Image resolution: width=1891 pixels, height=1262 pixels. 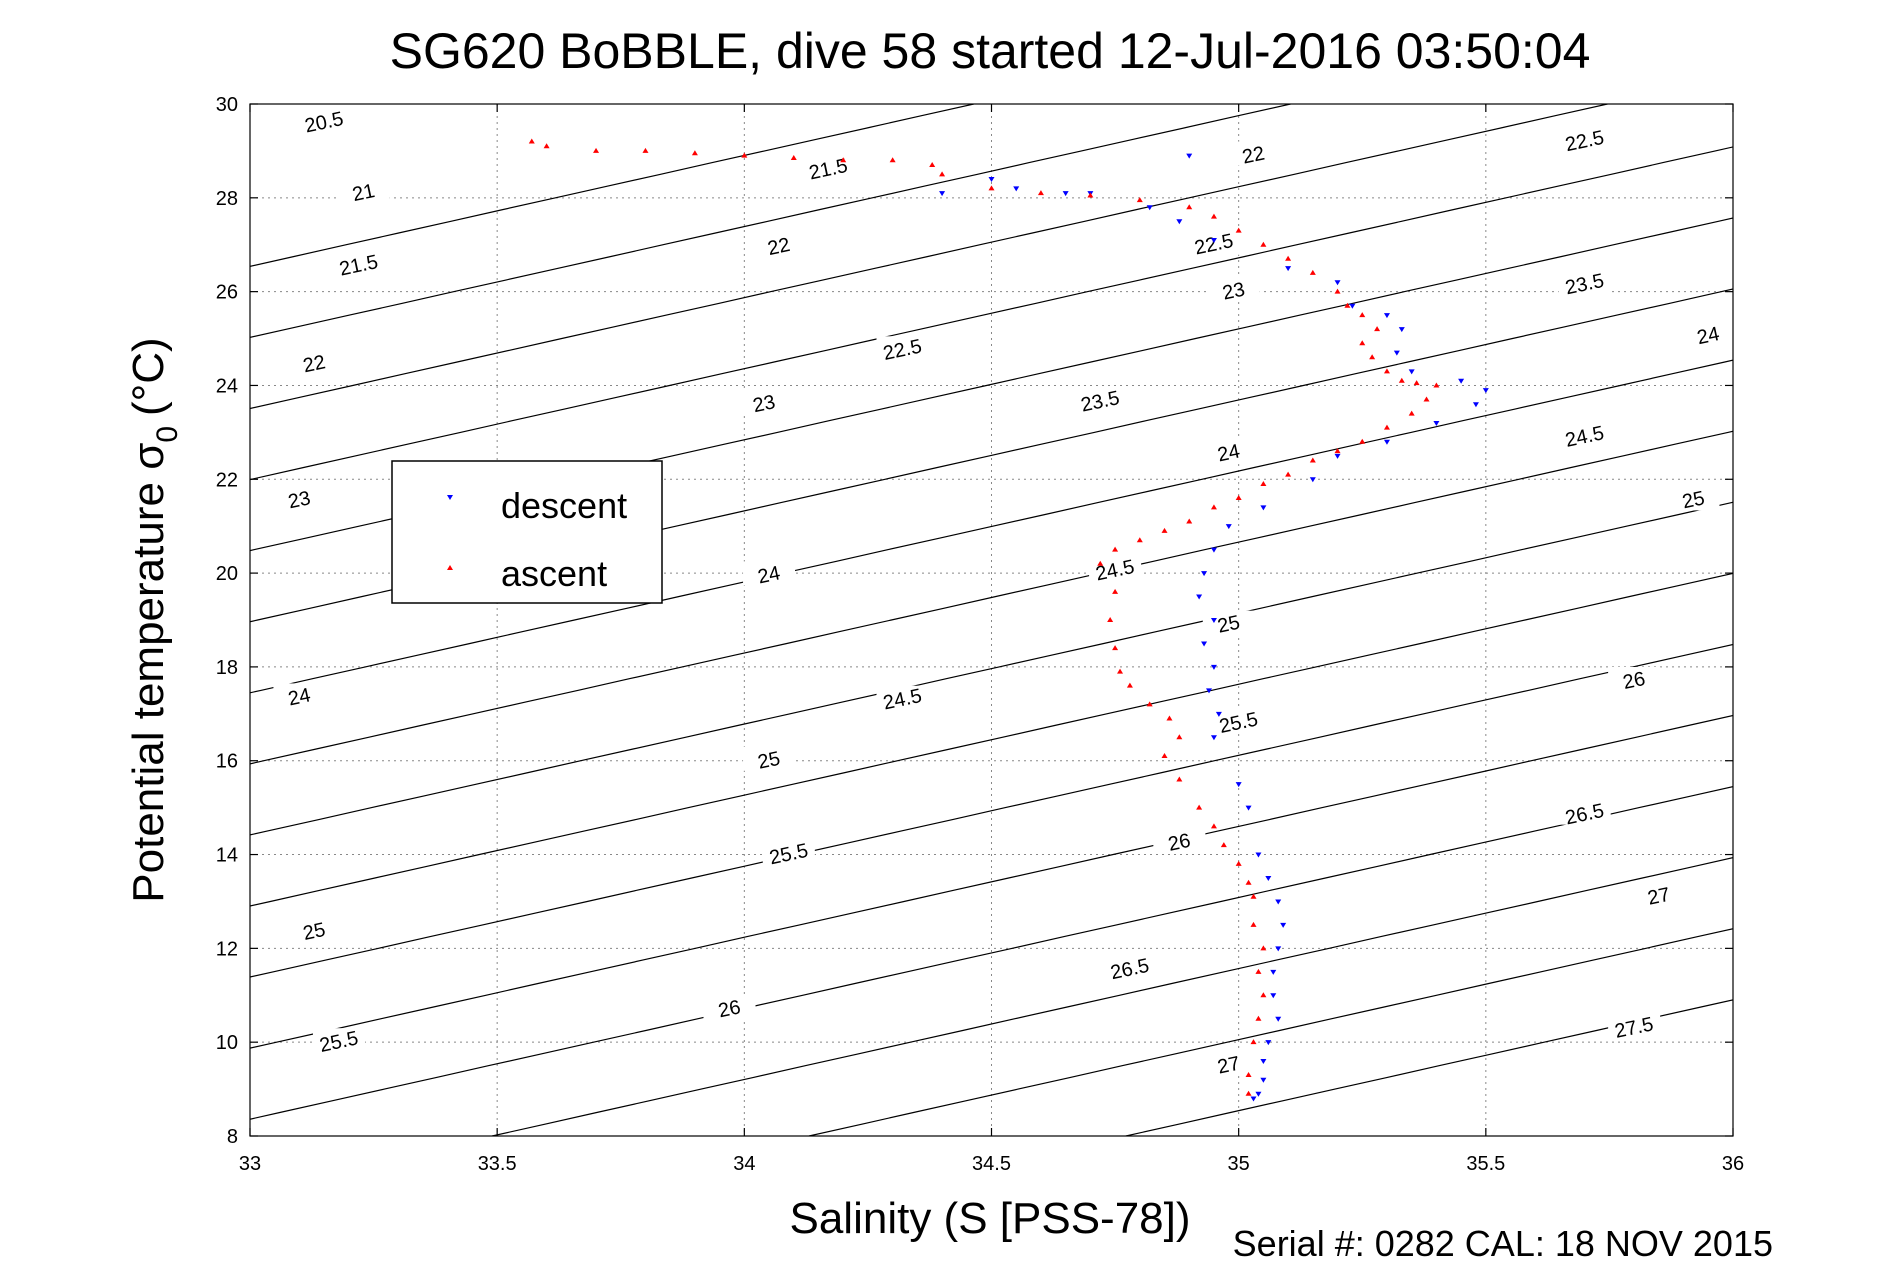 What do you see at coordinates (554, 573) in the screenshot?
I see `legend-entry-ascent: ascent` at bounding box center [554, 573].